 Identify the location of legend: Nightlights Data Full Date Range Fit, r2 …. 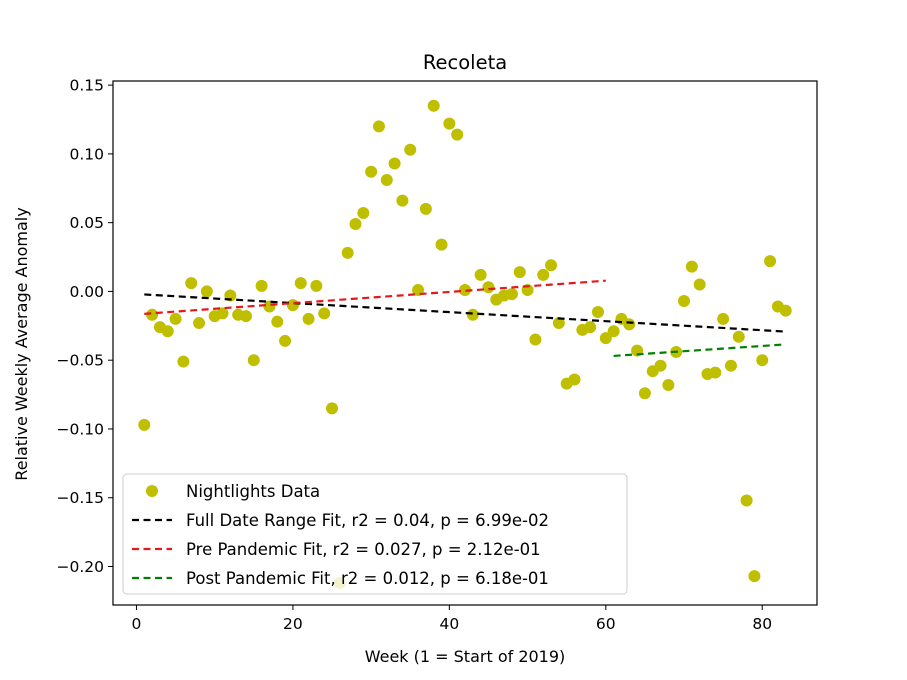
(375, 534).